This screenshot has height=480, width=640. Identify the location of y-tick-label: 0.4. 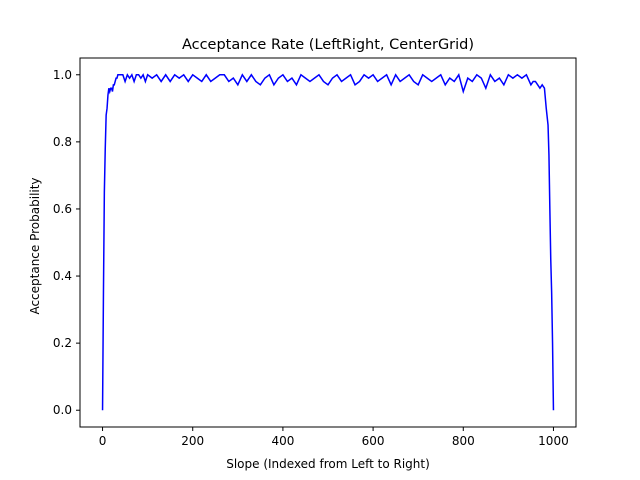
(62, 276).